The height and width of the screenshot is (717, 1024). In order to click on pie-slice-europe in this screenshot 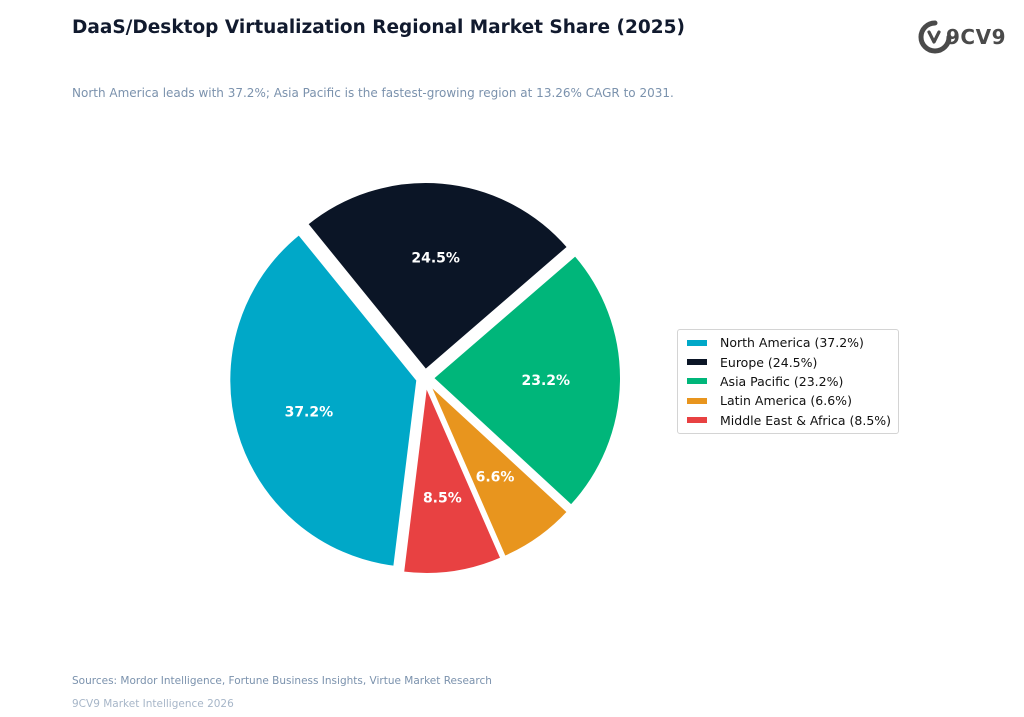, I will do `click(437, 276)`.